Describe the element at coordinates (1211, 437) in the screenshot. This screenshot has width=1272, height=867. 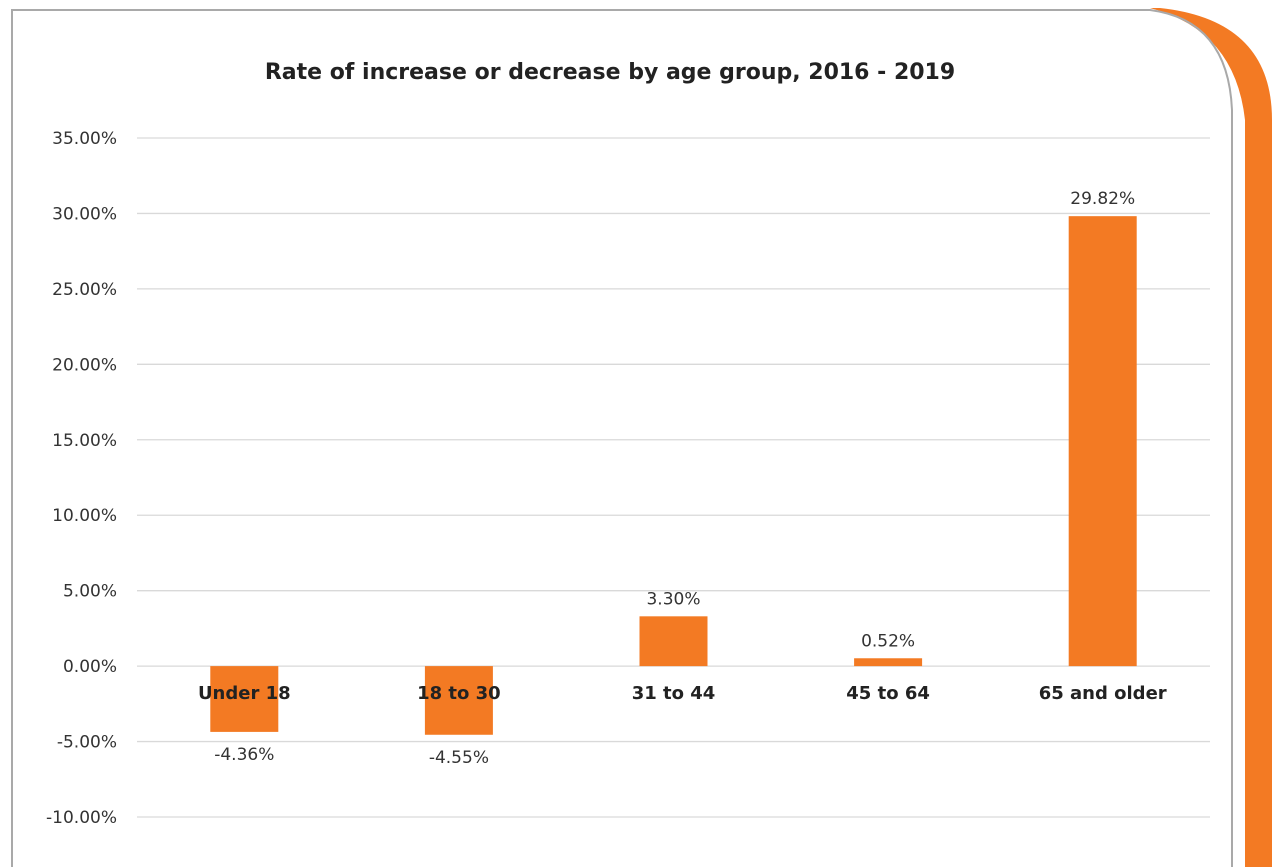
I see `orange-accent-shape` at that location.